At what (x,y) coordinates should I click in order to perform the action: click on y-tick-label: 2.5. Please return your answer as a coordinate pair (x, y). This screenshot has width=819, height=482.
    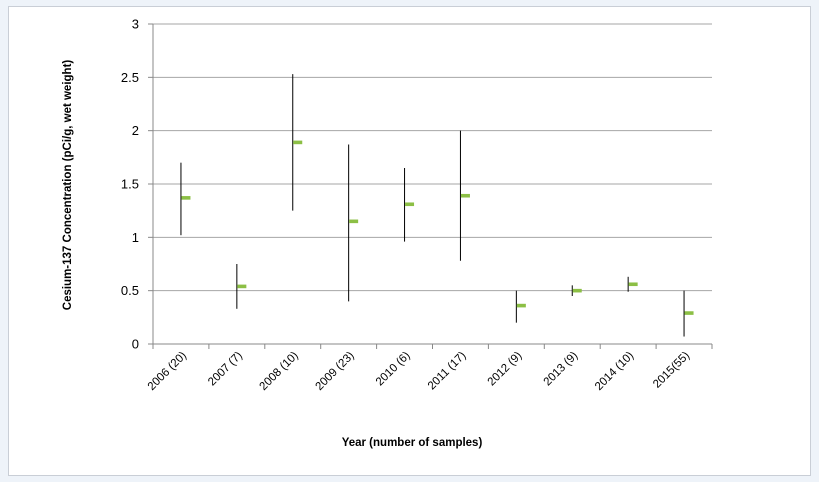
    Looking at the image, I should click on (130, 77).